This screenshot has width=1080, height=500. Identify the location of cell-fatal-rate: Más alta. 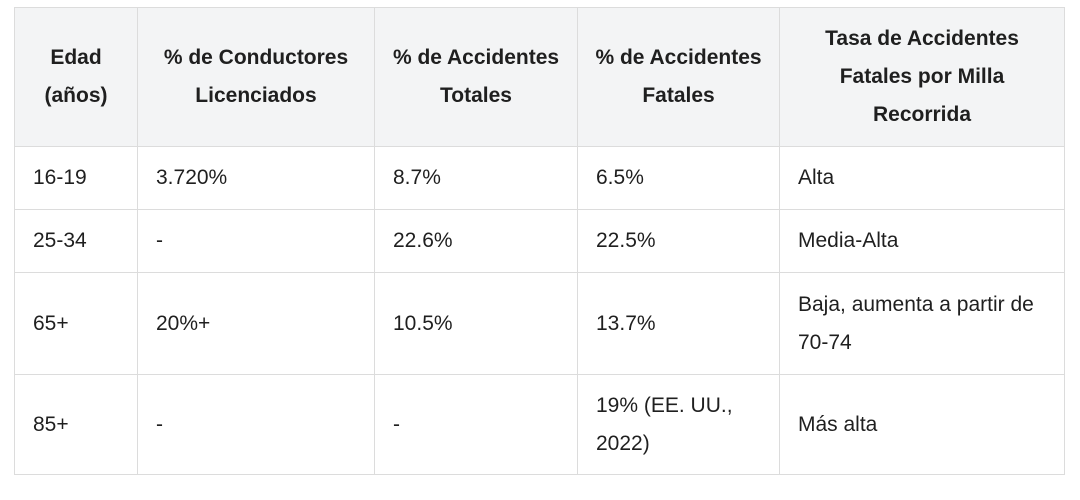
(922, 424).